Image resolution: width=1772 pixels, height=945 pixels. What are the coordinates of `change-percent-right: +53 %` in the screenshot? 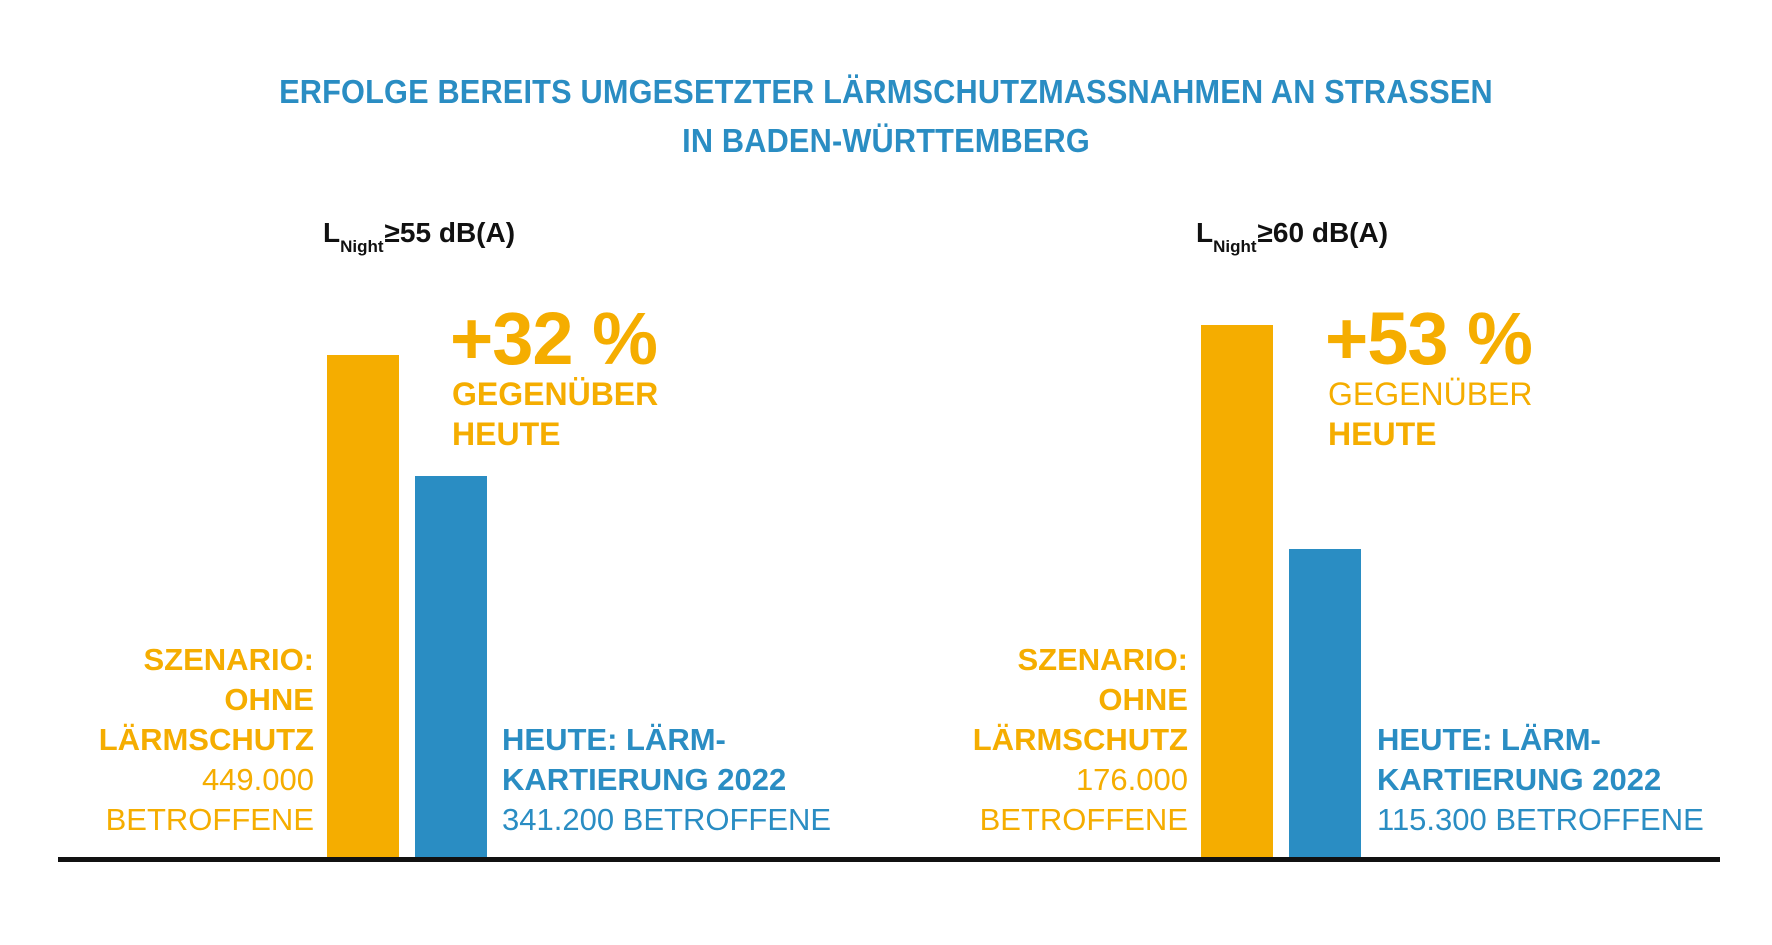 It's located at (1429, 338).